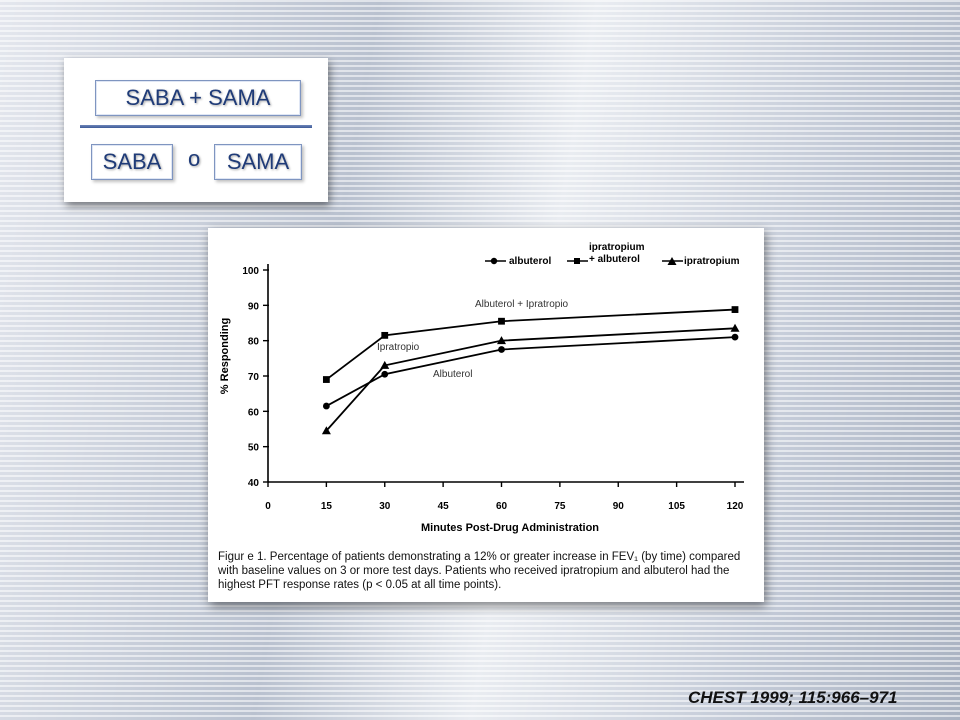  I want to click on x-axis-label: Minutes Post-Drug Administration, so click(510, 528).